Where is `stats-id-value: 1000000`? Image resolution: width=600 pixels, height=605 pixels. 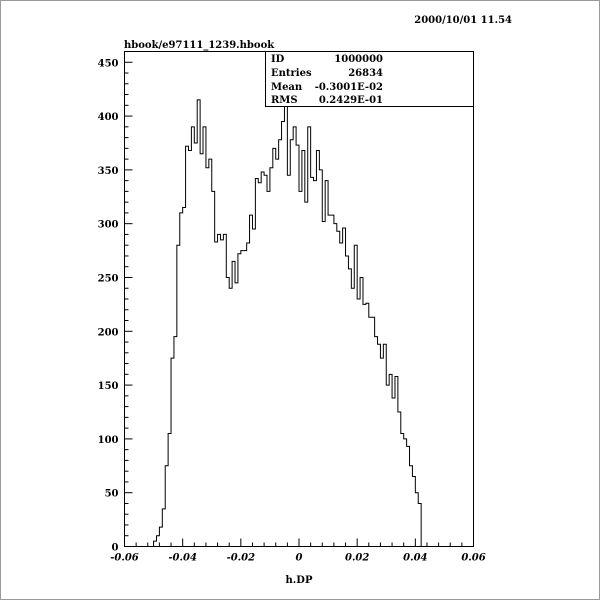
stats-id-value: 1000000 is located at coordinates (358, 59).